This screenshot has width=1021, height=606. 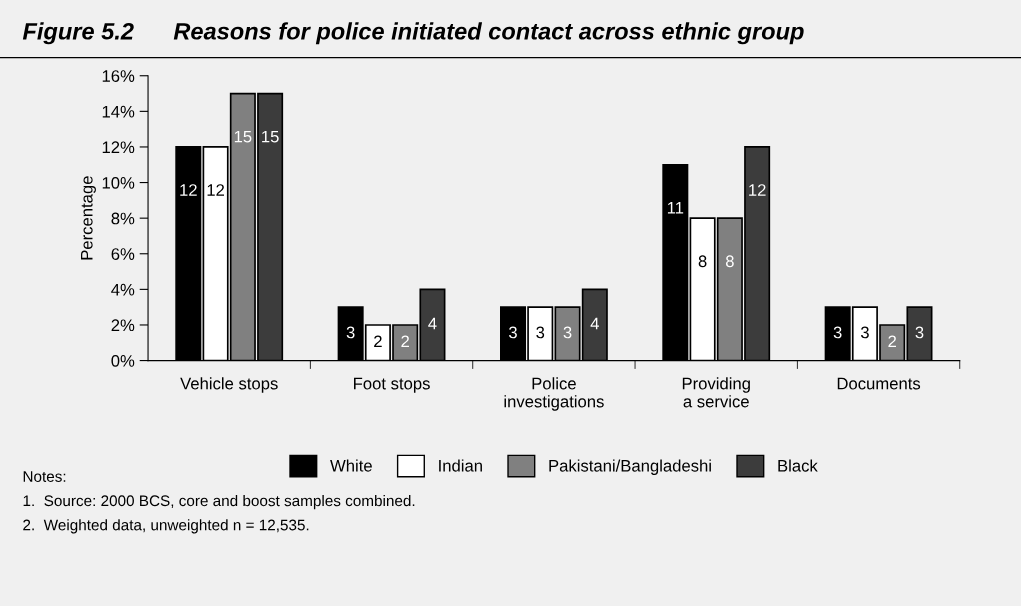 What do you see at coordinates (123, 218) in the screenshot?
I see `y-tick-label: 8%` at bounding box center [123, 218].